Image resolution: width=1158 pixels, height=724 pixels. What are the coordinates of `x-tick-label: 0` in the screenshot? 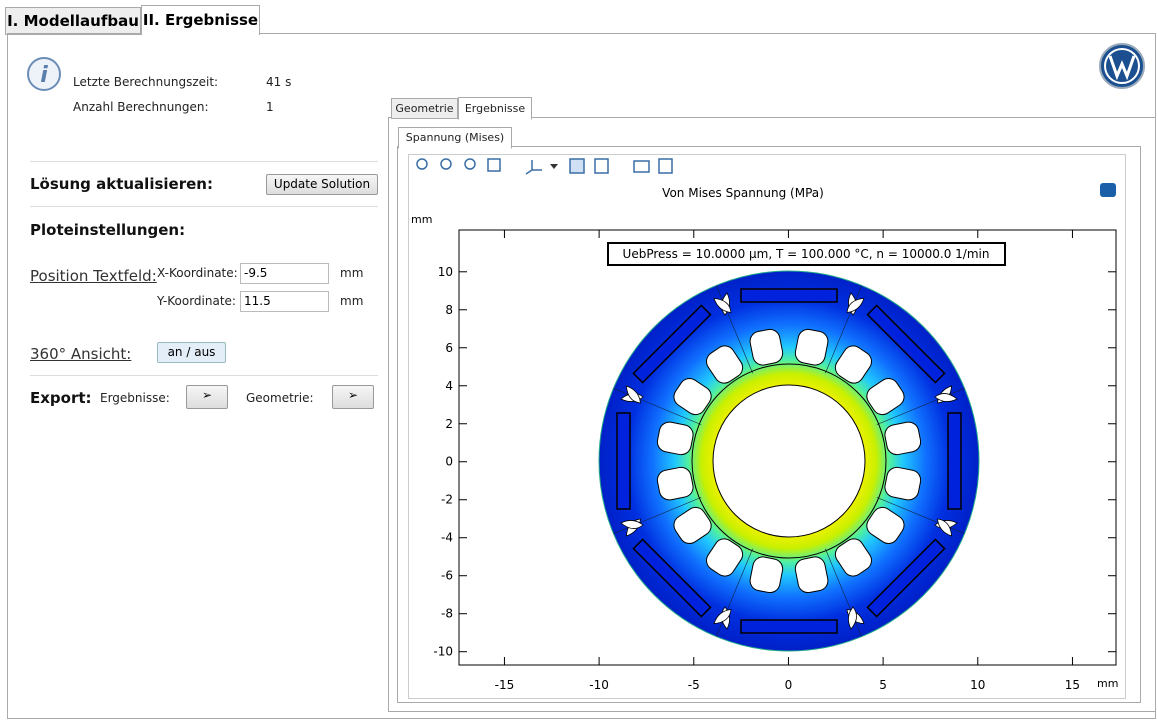 It's located at (789, 685).